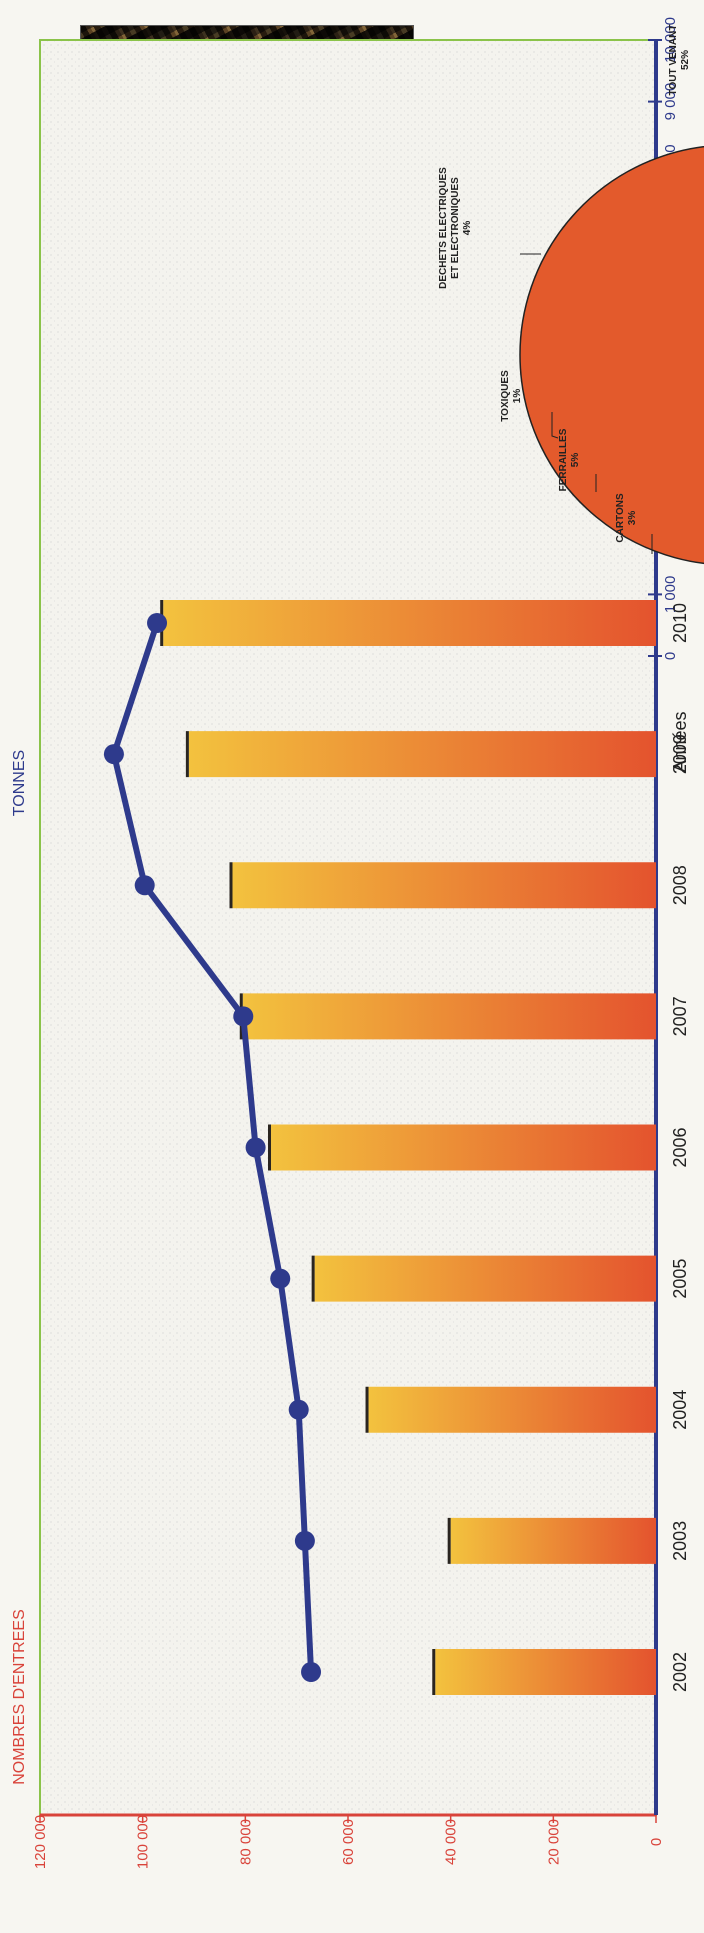 This screenshot has height=1933, width=704. I want to click on pie-label: TOXIQUES, so click(505, 396).